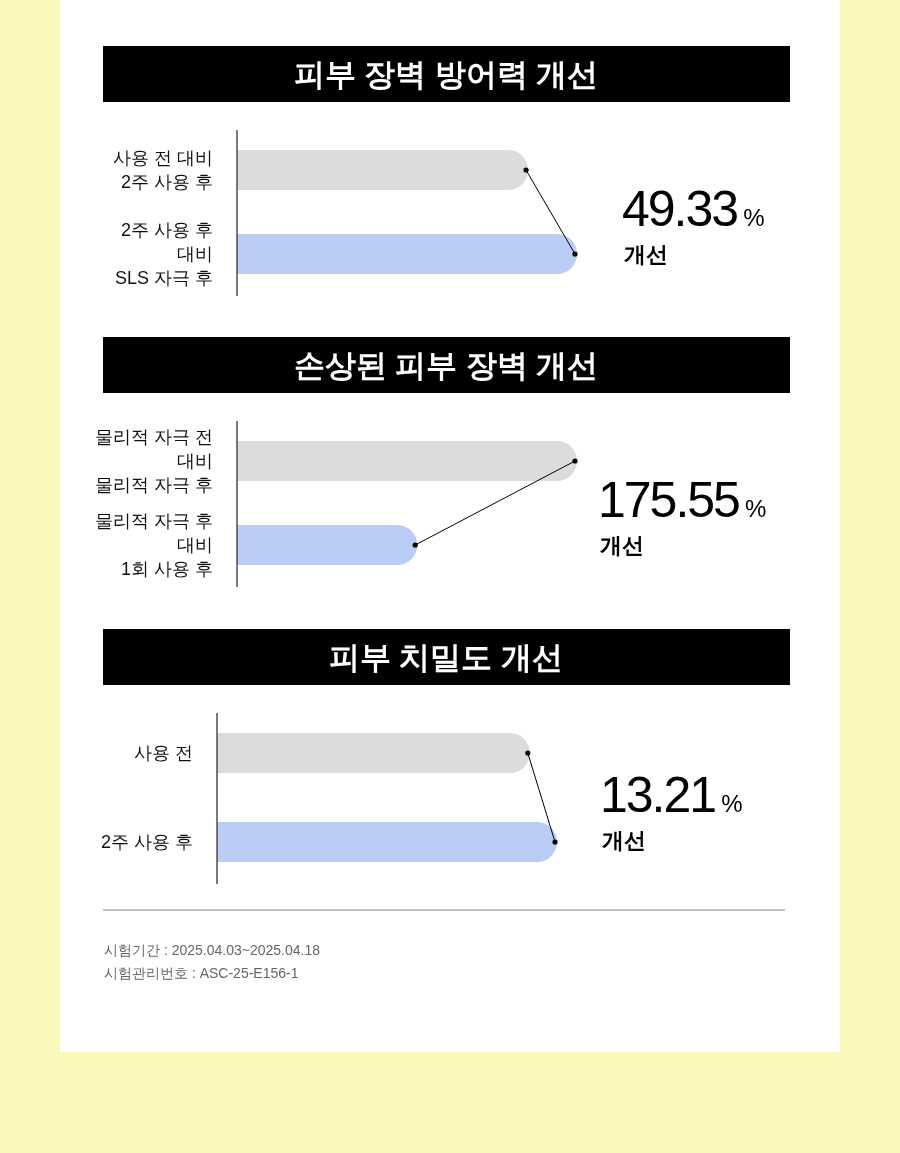 This screenshot has width=900, height=1153. Describe the element at coordinates (446, 657) in the screenshot. I see `chart-title: 피부 치밀도 개선` at that location.